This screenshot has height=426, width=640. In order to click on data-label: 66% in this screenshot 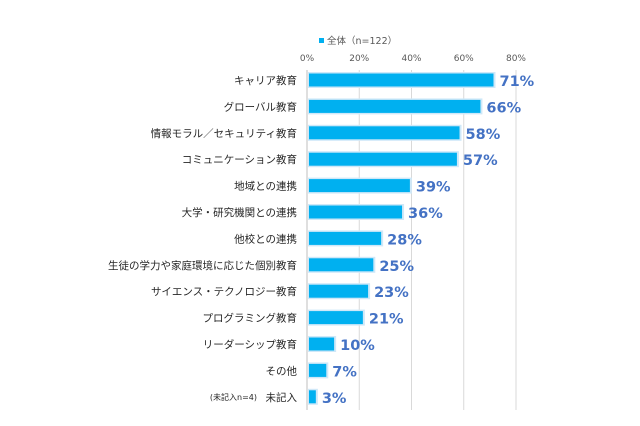, I will do `click(503, 108)`.